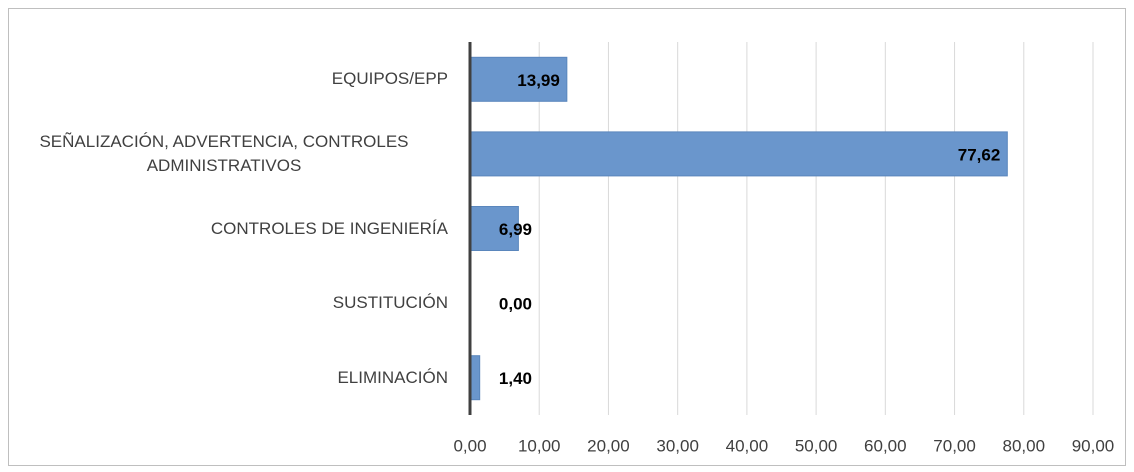 This screenshot has width=1134, height=472. Describe the element at coordinates (885, 445) in the screenshot. I see `x-tick-label: 60,00` at that location.